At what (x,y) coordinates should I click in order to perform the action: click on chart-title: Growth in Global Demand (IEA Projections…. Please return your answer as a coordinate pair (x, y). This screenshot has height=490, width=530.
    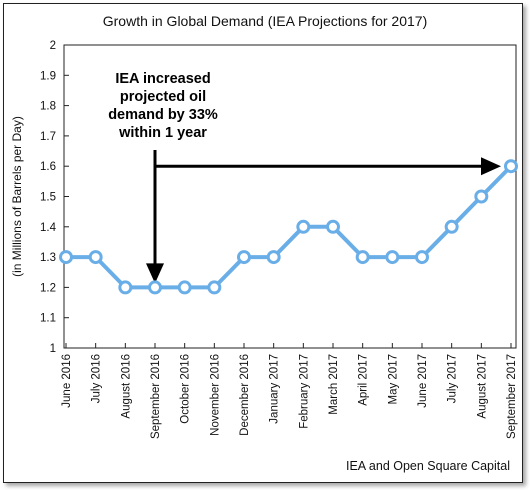
    Looking at the image, I should click on (265, 21).